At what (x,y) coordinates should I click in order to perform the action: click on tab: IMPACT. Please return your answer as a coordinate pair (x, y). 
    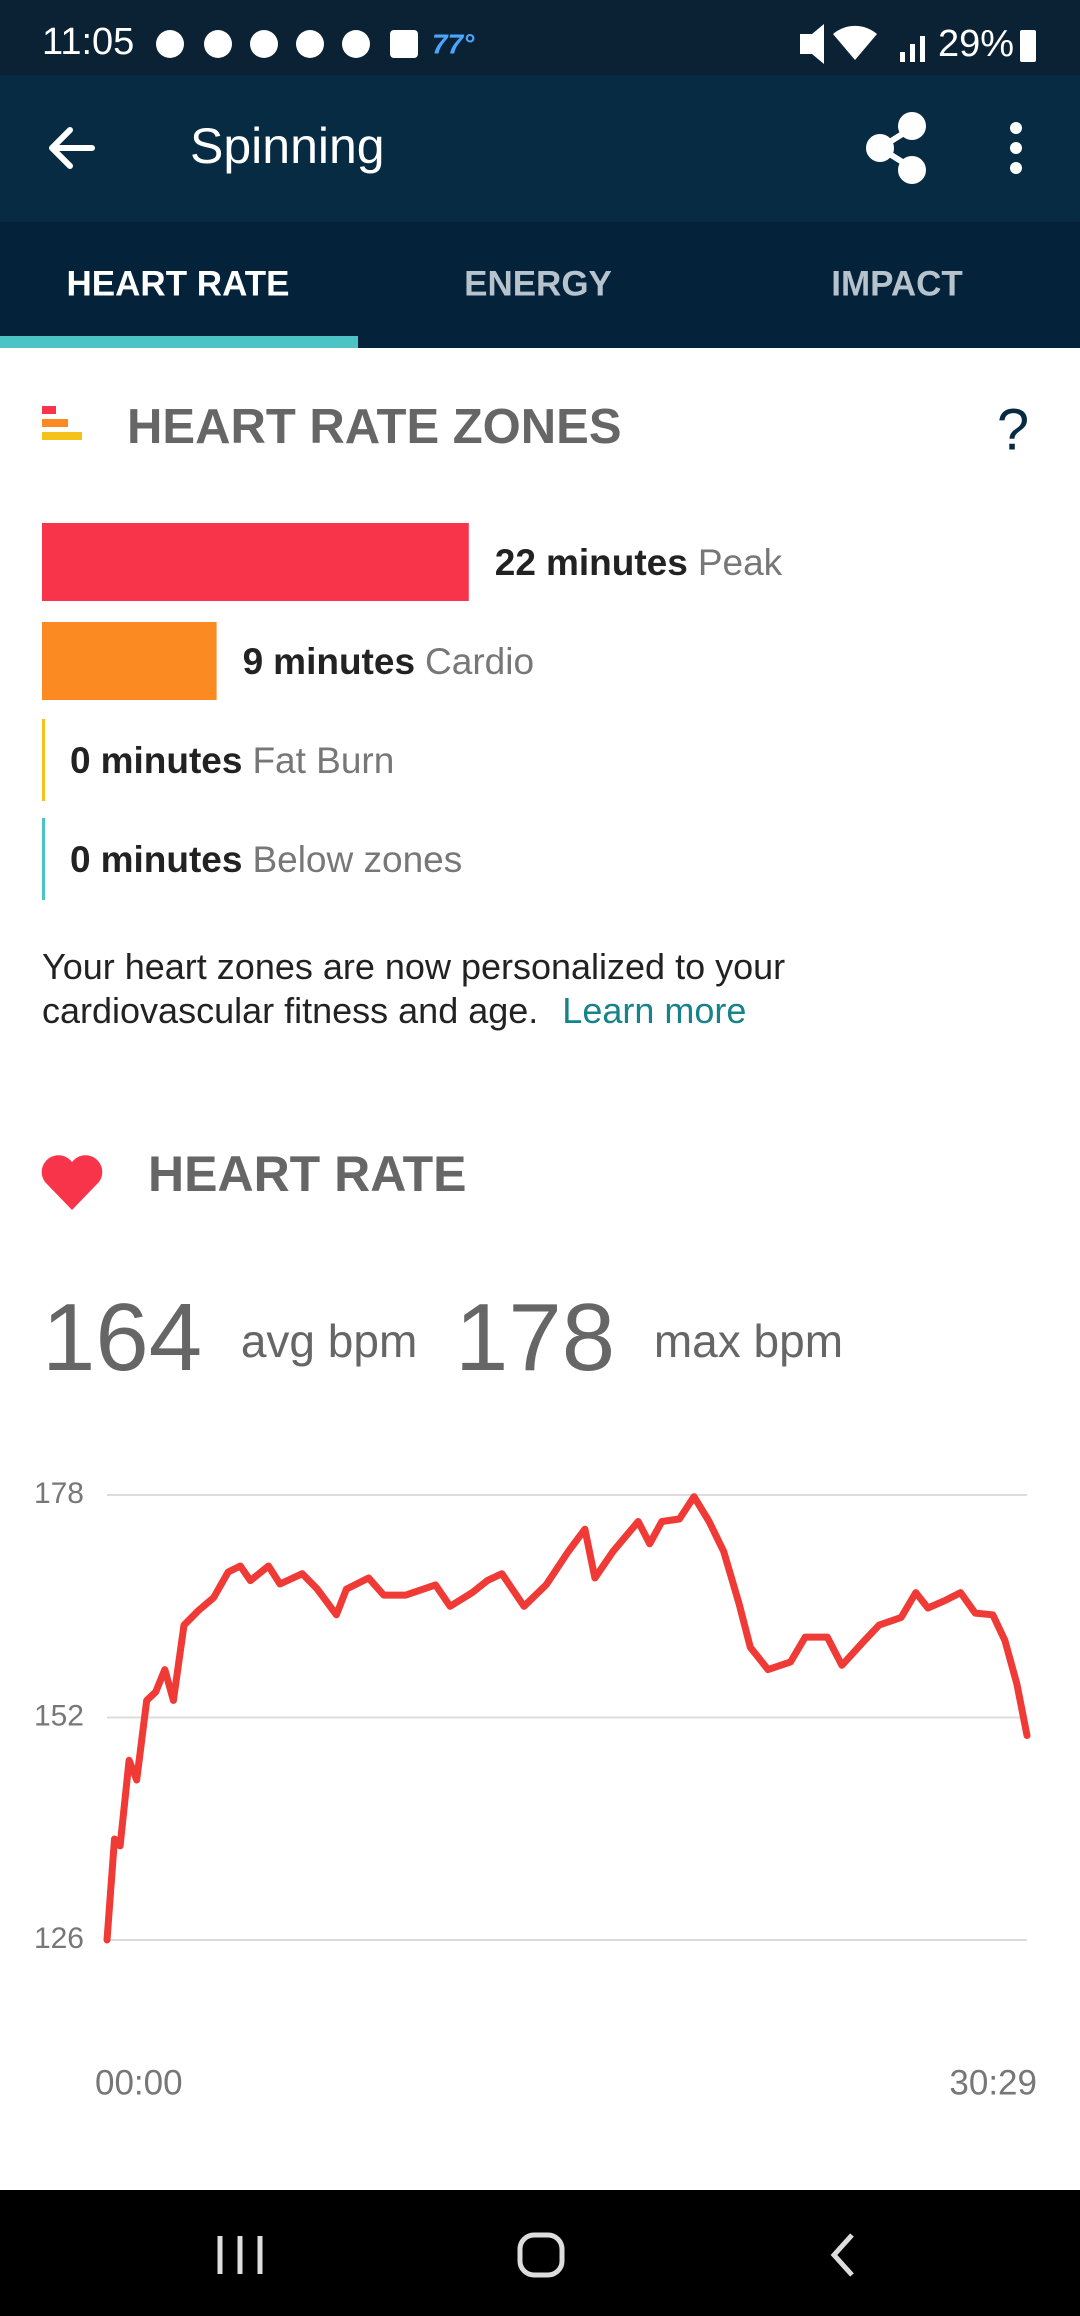
    Looking at the image, I should click on (897, 283).